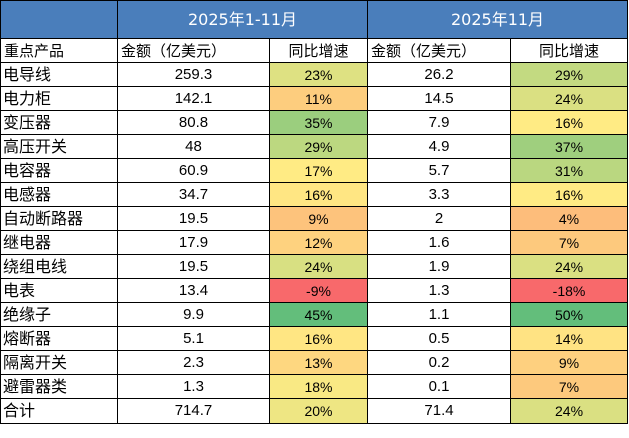 This screenshot has width=629, height=438. I want to click on growth1-cell: 18%, so click(318, 386).